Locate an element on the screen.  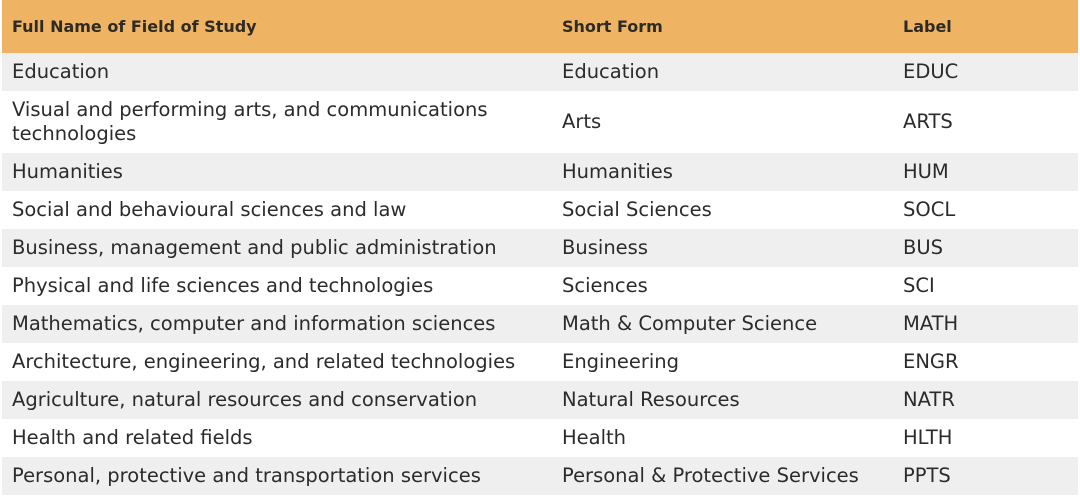
short-form-cell: Humanities is located at coordinates (617, 171).